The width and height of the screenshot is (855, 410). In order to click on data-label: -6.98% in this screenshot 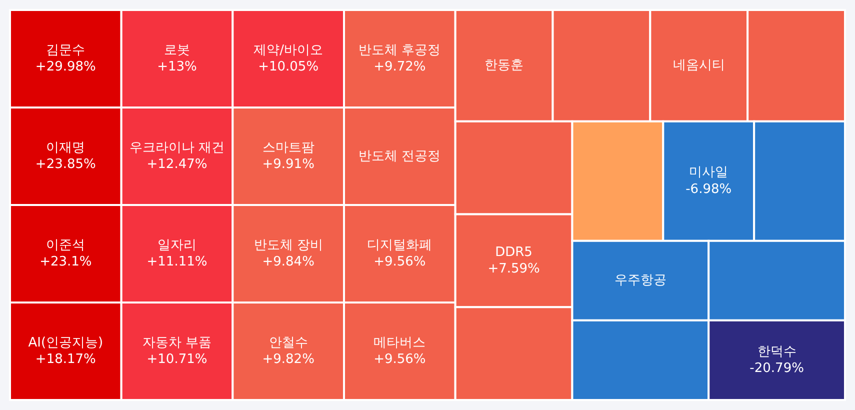, I will do `click(709, 190)`.